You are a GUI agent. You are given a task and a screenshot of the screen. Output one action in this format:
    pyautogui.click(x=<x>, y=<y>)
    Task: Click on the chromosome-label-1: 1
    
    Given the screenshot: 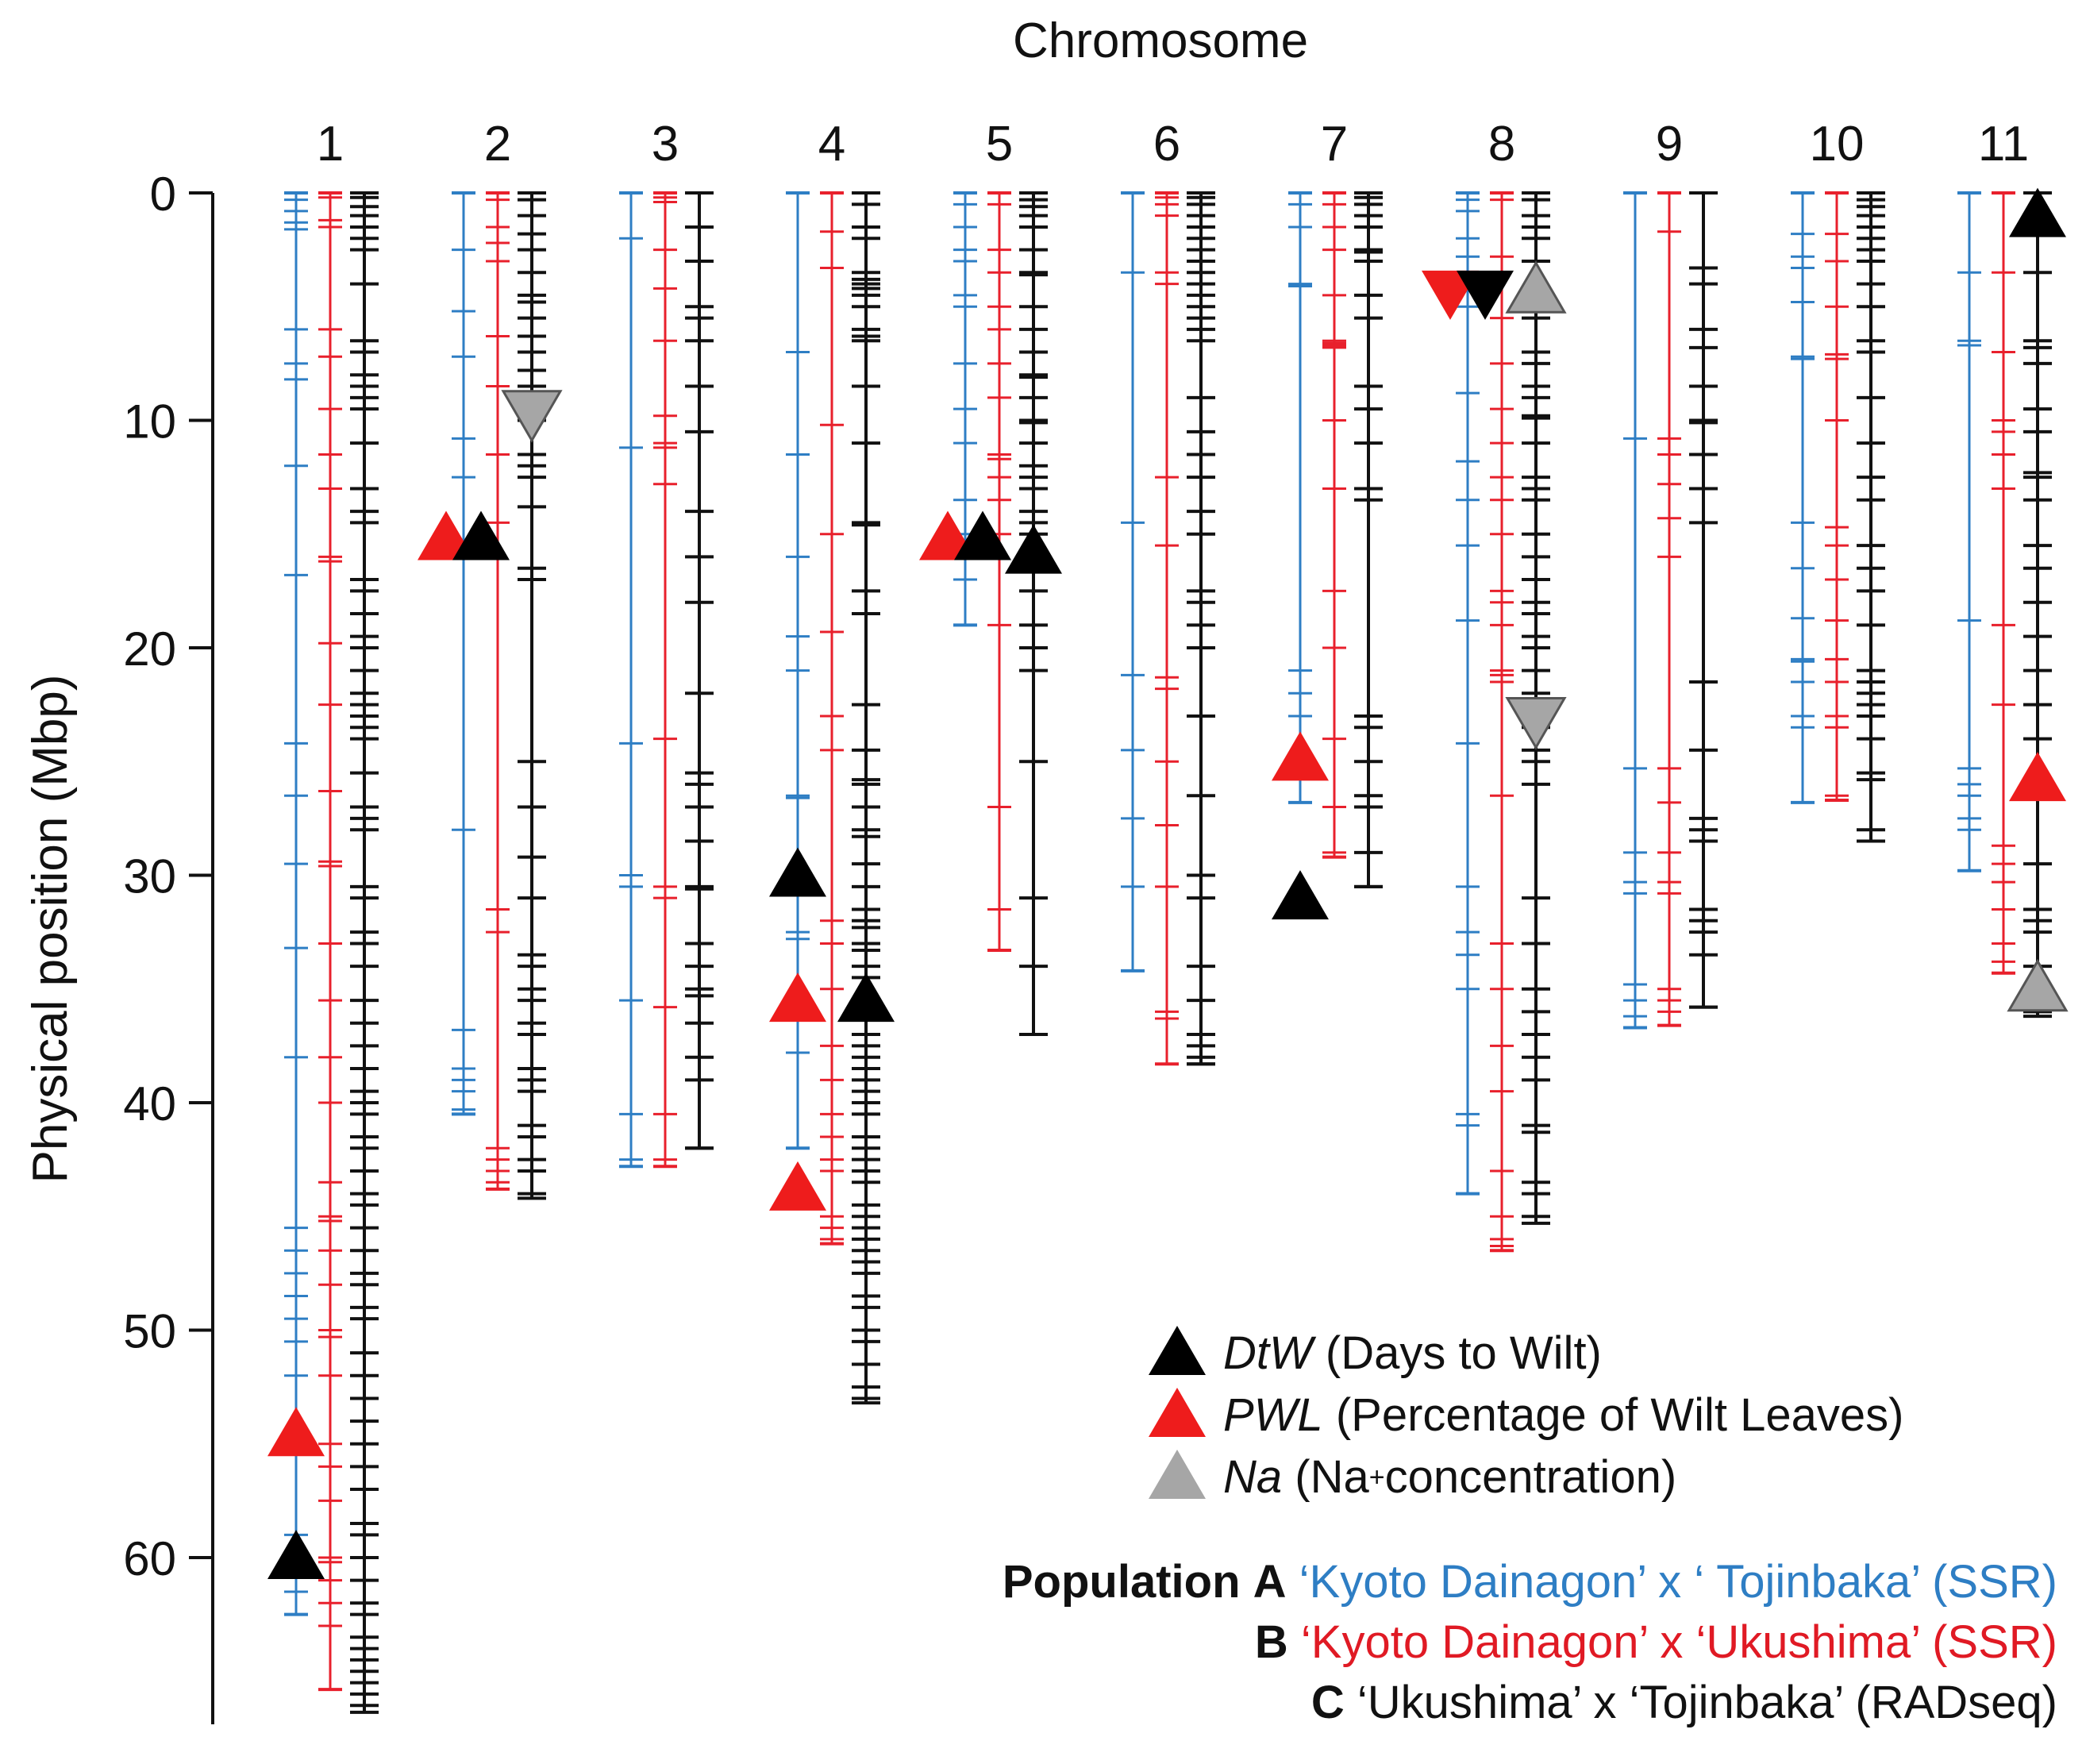 What is the action you would take?
    pyautogui.click(x=330, y=144)
    